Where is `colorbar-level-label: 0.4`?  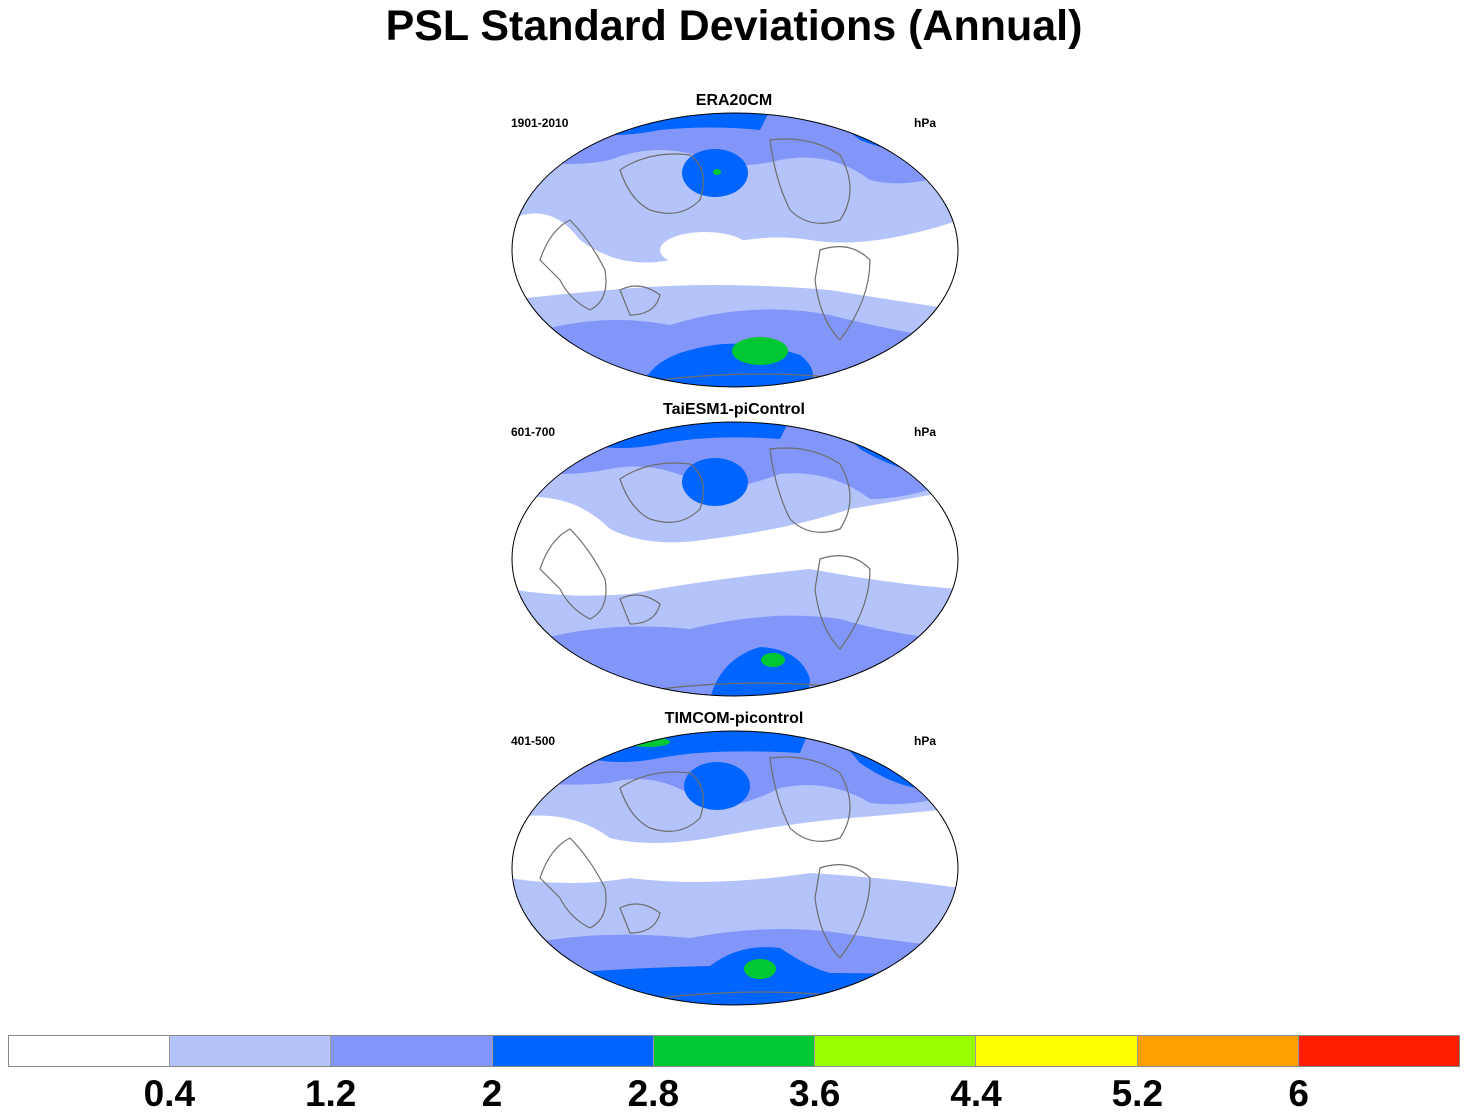 colorbar-level-label: 0.4 is located at coordinates (169, 1093).